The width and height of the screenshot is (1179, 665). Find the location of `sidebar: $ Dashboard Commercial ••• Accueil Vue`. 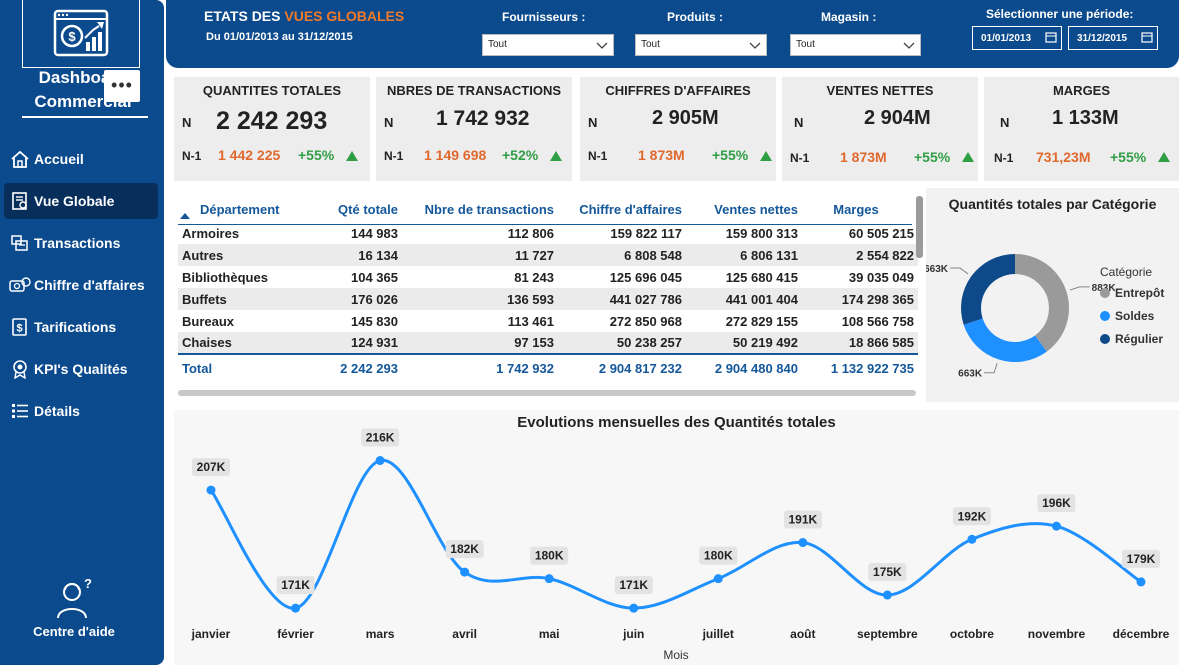

sidebar: $ Dashboard Commercial ••• Accueil Vue is located at coordinates (82, 332).